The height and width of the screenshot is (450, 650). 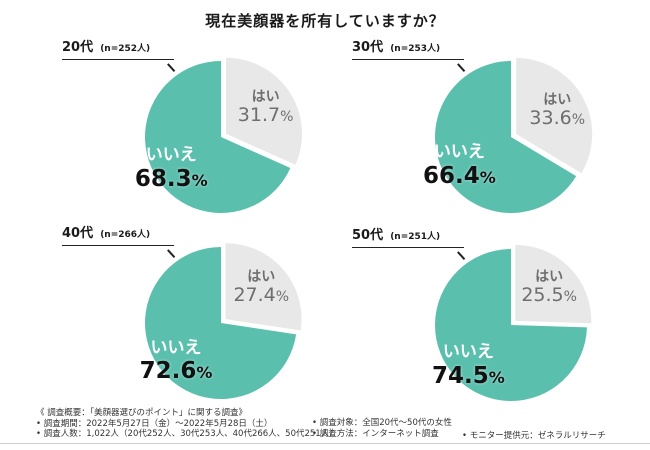 I want to click on chart-group-header: 30代 (n=253人), so click(x=408, y=48).